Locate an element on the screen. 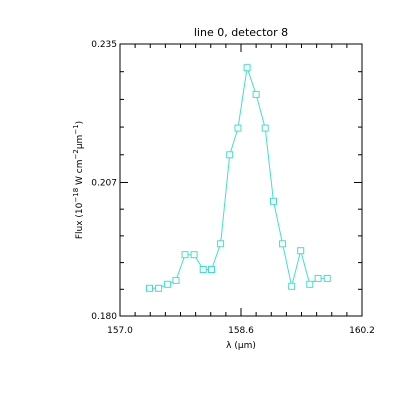 This screenshot has height=400, width=400. y-tick-label: 0.180 is located at coordinates (104, 317).